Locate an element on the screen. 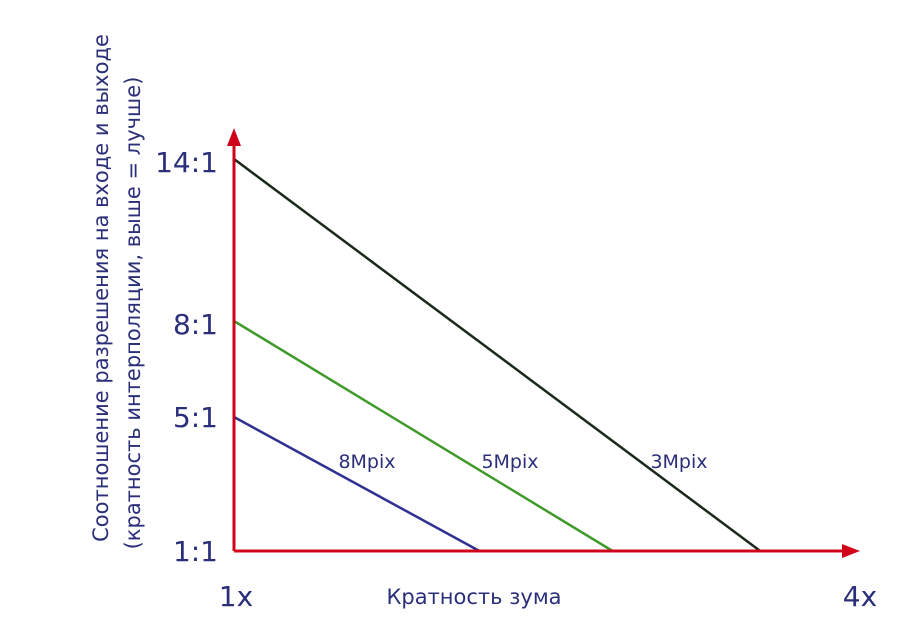 This screenshot has width=916, height=629. x-tick-labels: 1x 4x is located at coordinates (548, 596).